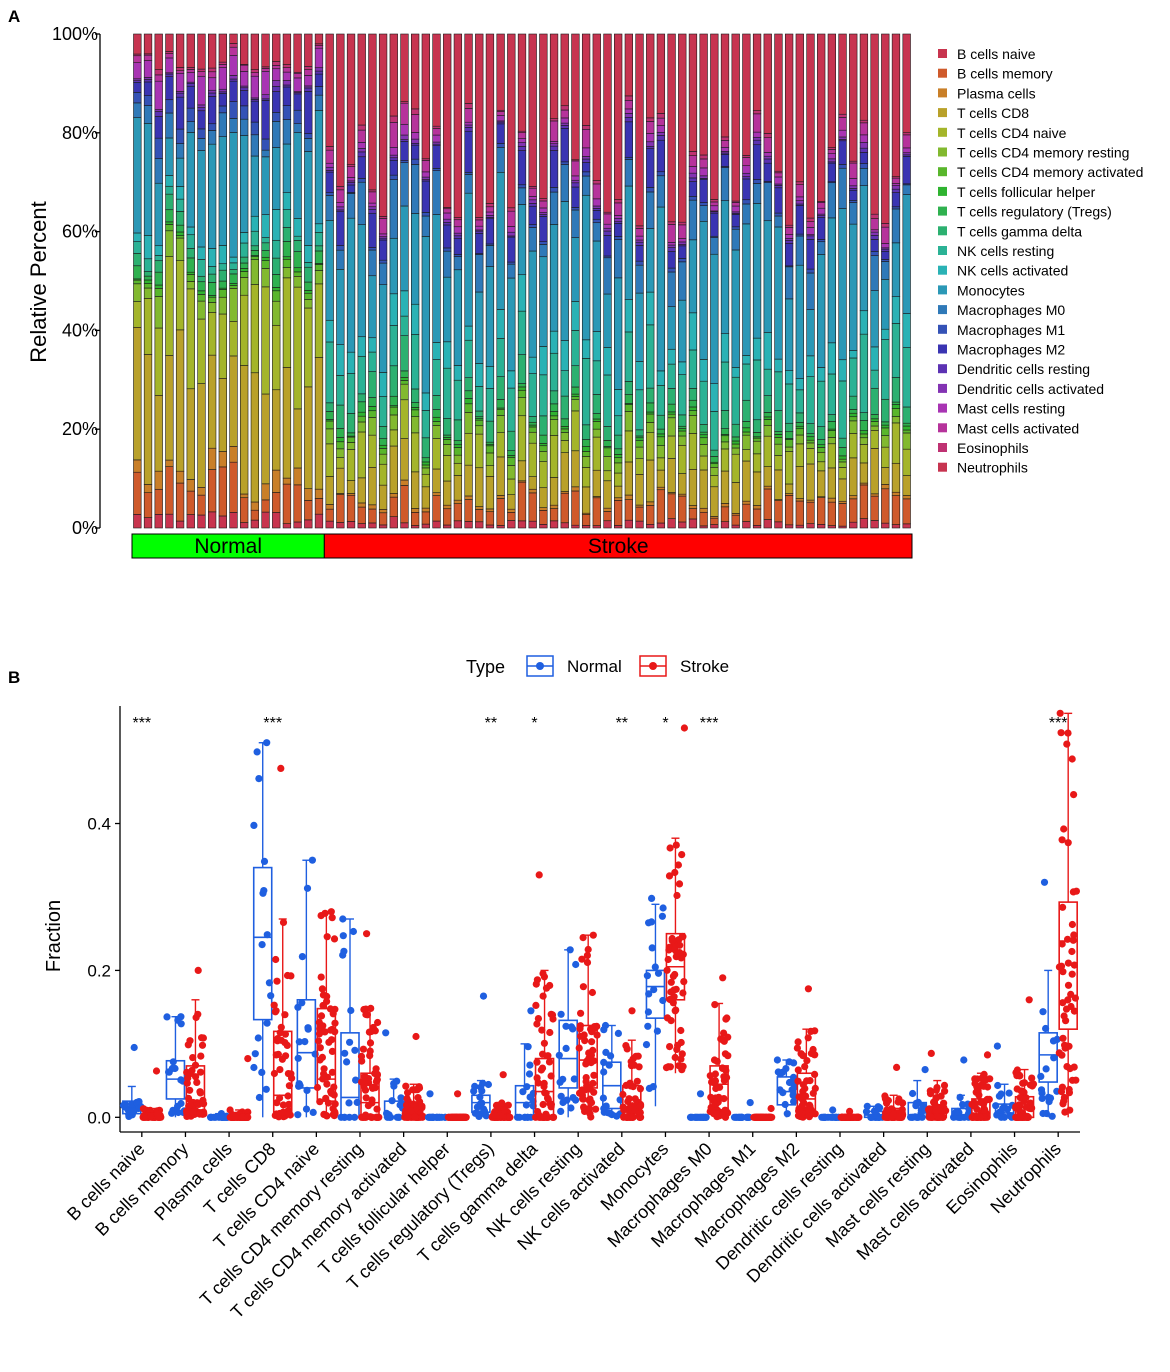 This screenshot has height=1372, width=1170. What do you see at coordinates (14, 16) in the screenshot?
I see `panel-a-label: A` at bounding box center [14, 16].